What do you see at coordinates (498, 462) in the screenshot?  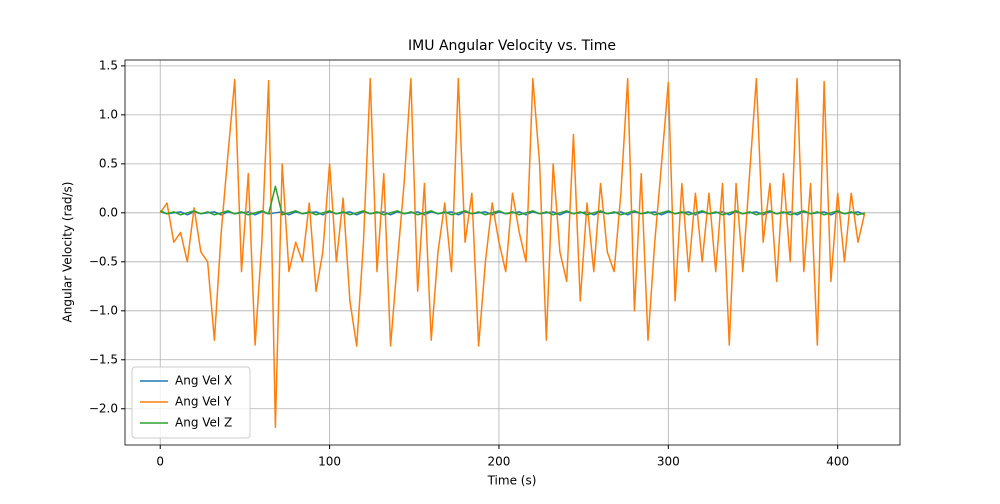 I see `x-tick-label: 200` at bounding box center [498, 462].